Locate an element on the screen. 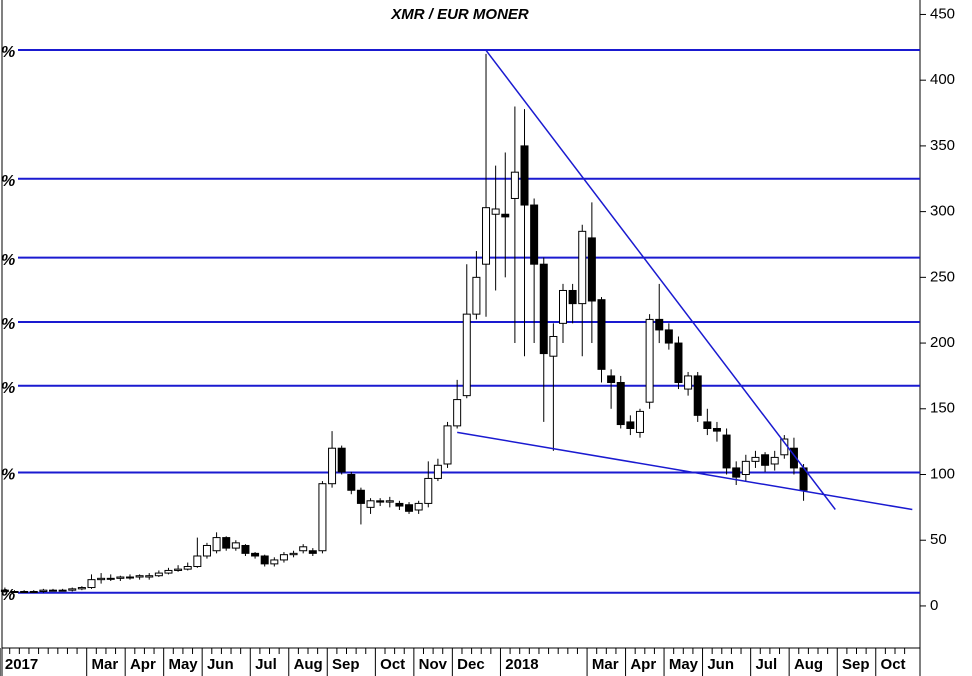 The height and width of the screenshot is (676, 972). x-tick-label: Sep is located at coordinates (856, 664).